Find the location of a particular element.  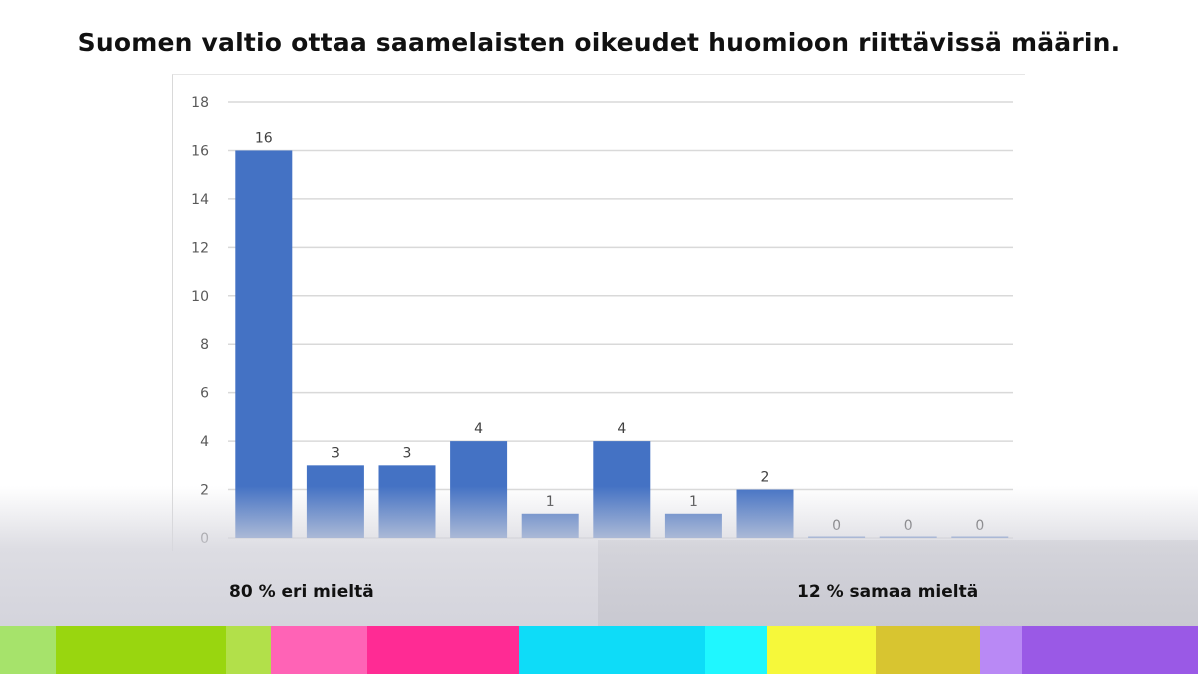

y-tick-label: 16 is located at coordinates (200, 151).